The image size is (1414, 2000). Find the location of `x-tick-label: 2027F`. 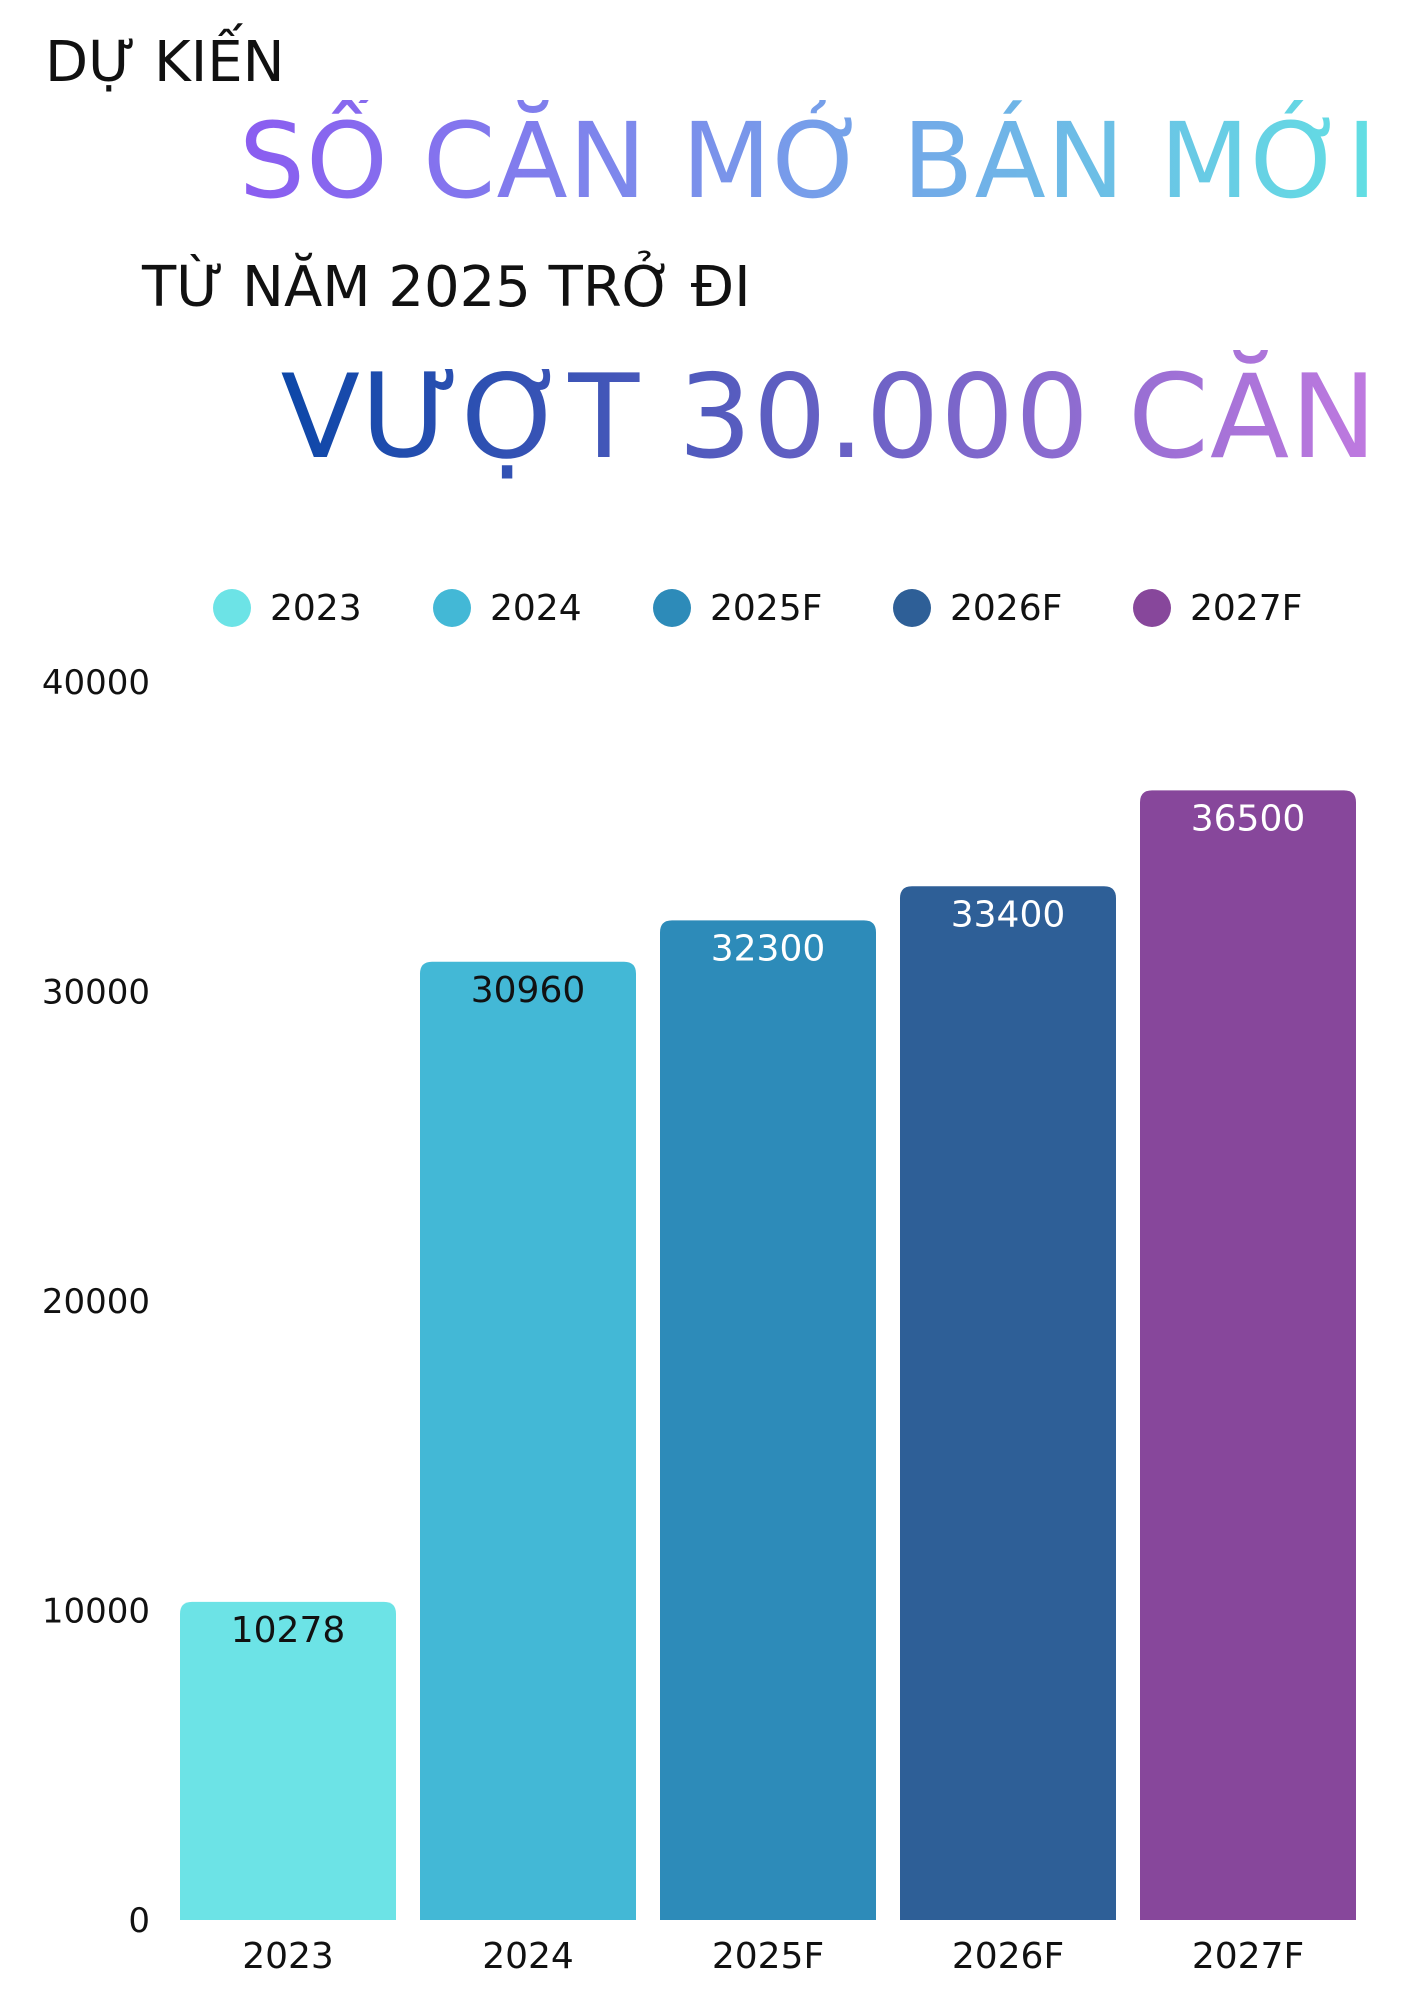

x-tick-label: 2027F is located at coordinates (1248, 1956).